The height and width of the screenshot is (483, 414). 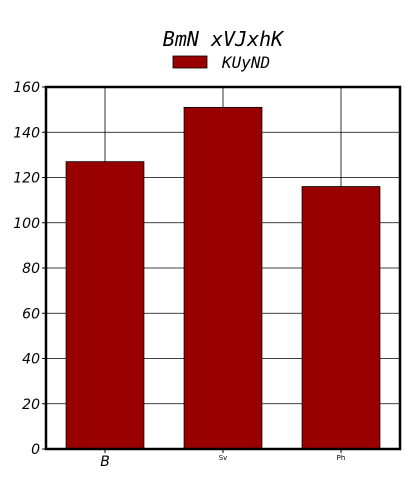 I want to click on y-tick-label: 80, so click(x=31, y=269).